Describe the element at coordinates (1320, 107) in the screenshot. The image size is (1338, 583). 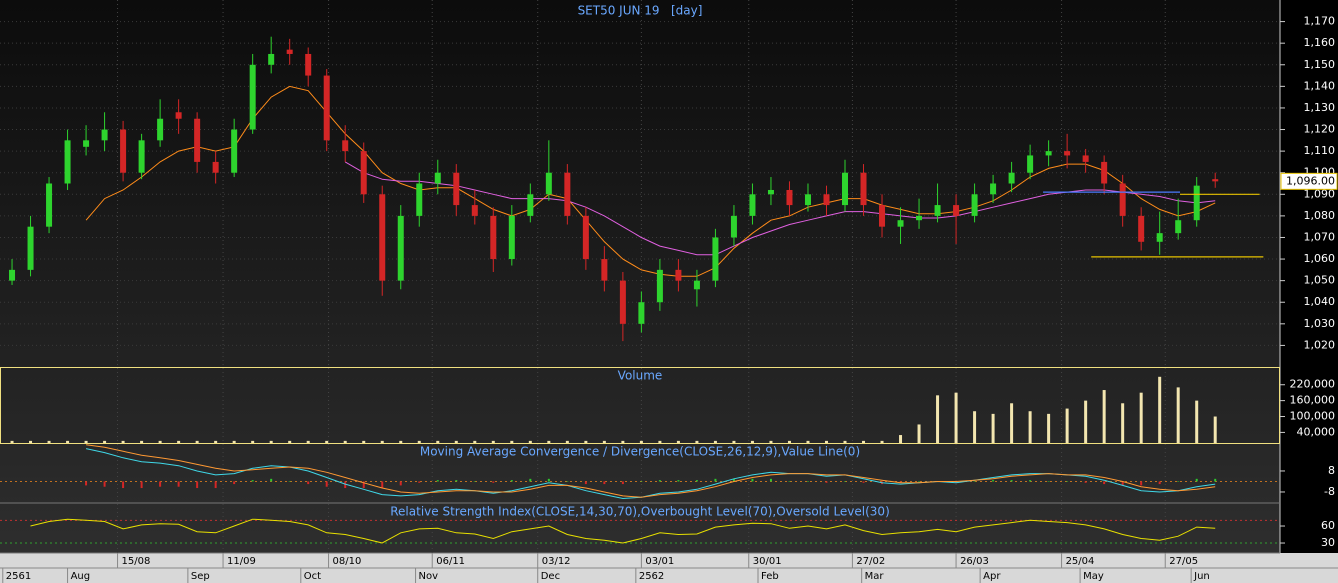
I see `y-tick-label: 1,130` at that location.